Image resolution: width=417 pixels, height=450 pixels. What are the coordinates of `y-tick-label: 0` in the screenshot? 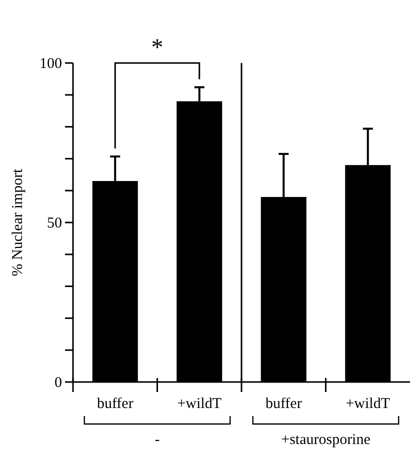 It's located at (58, 382).